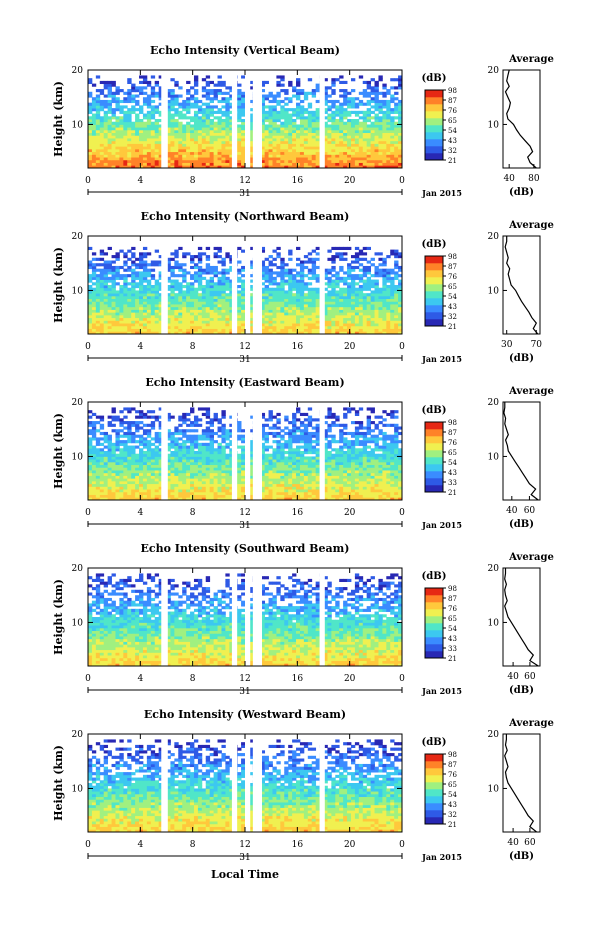 The width and height of the screenshot is (616, 929). What do you see at coordinates (452, 111) in the screenshot?
I see `colorbar-tick-label: 76` at bounding box center [452, 111].